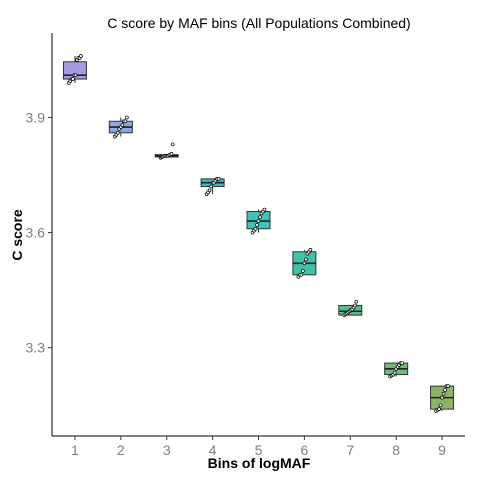  I want to click on x-axis-title: Bins of logMAF, so click(259, 463).